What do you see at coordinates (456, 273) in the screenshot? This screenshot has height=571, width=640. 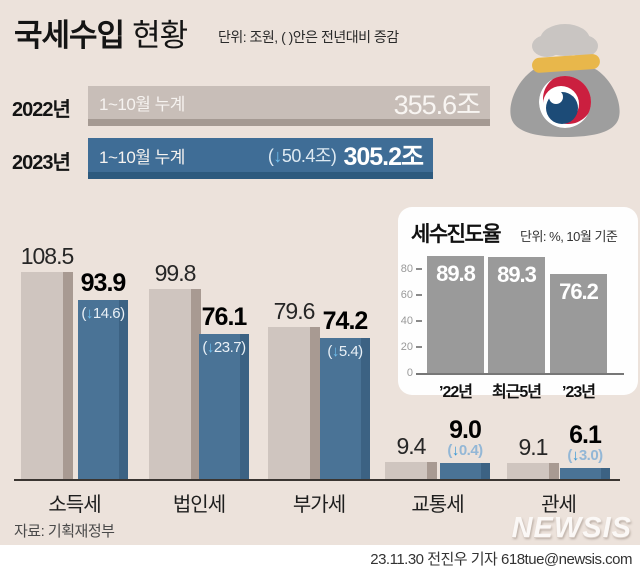 I see `progress-value-label: 89.8` at bounding box center [456, 273].